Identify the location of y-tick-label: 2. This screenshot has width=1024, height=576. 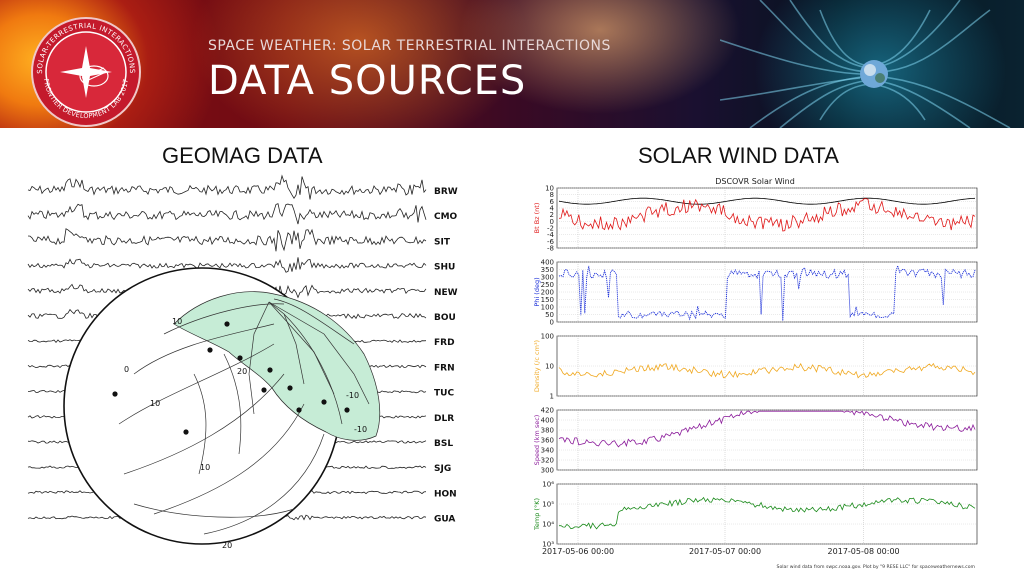
(552, 215).